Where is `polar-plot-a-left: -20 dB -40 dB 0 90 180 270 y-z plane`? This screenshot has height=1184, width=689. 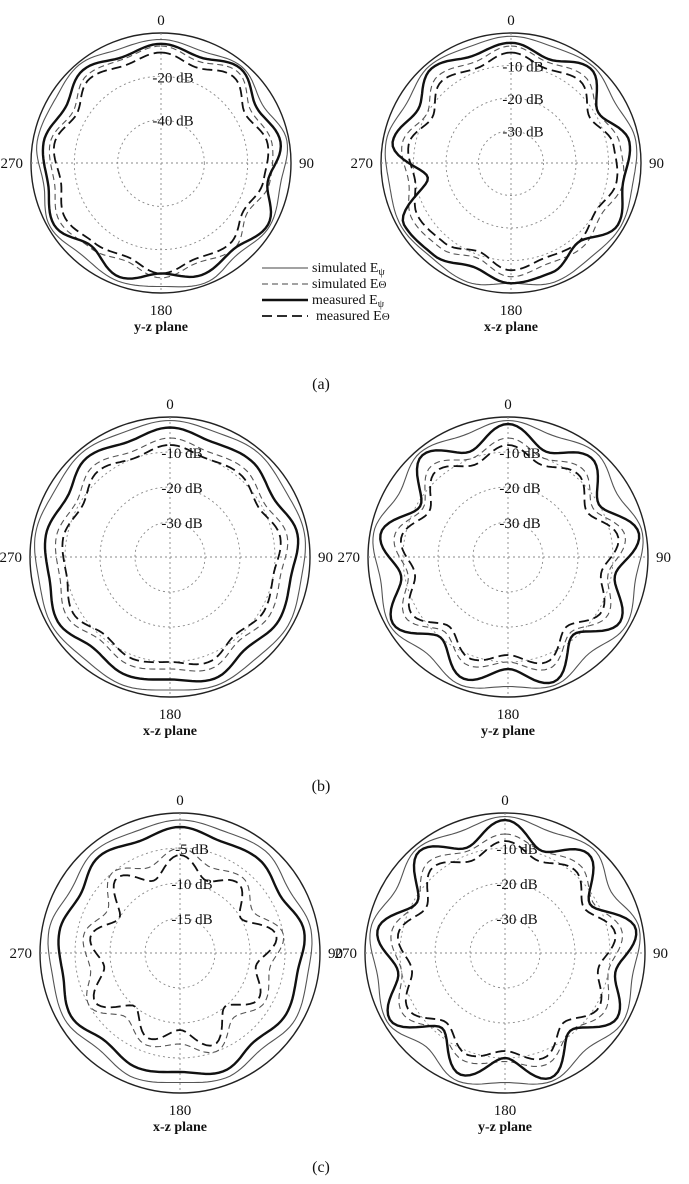 polar-plot-a-left: -20 dB -40 dB 0 90 180 270 y-z plane is located at coordinates (158, 174).